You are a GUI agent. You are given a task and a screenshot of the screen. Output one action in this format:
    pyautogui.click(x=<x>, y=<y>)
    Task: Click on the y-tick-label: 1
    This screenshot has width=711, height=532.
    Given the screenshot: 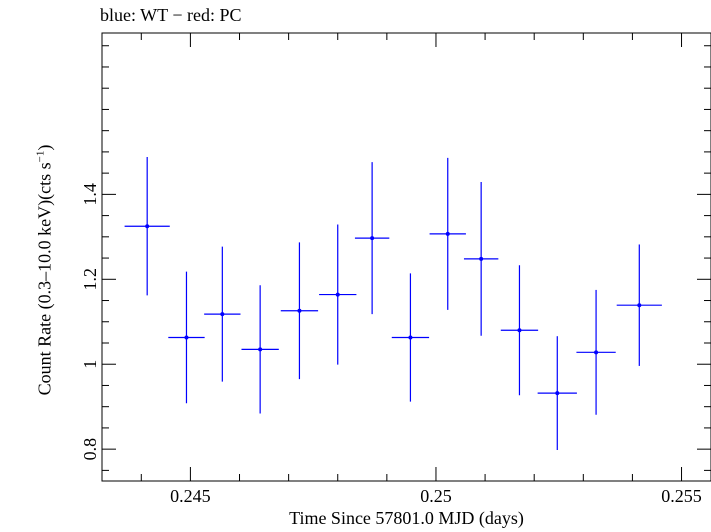 What is the action you would take?
    pyautogui.click(x=90, y=364)
    